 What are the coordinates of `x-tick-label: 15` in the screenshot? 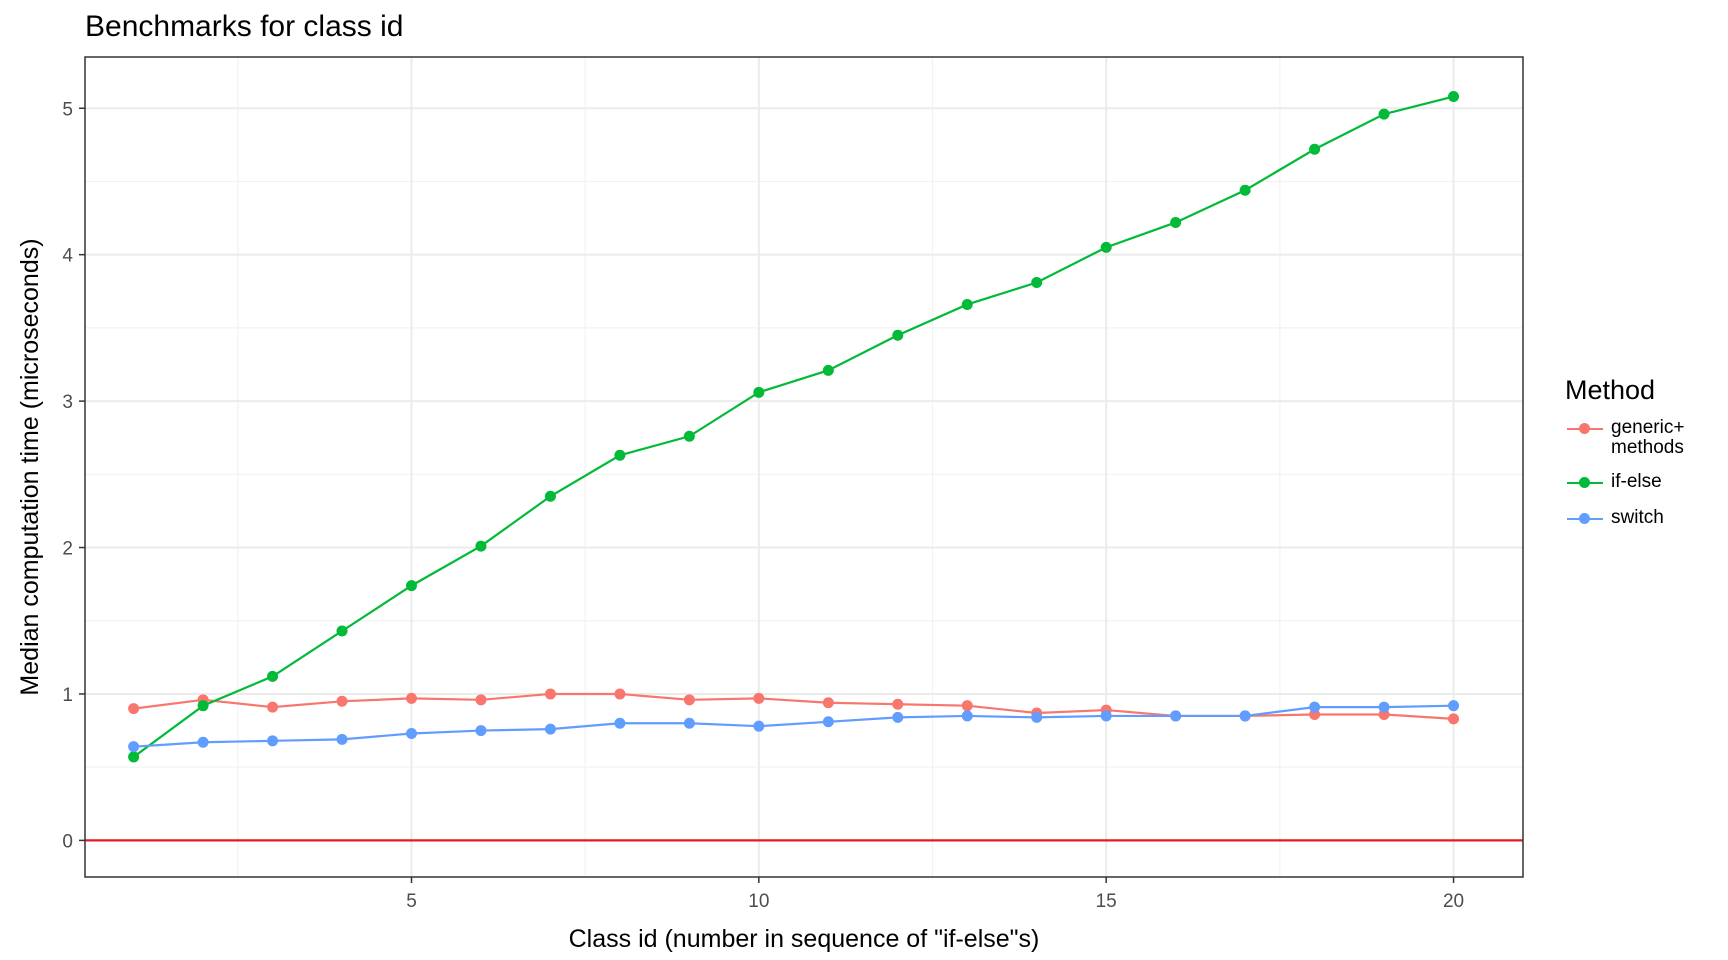 It's located at (1106, 901).